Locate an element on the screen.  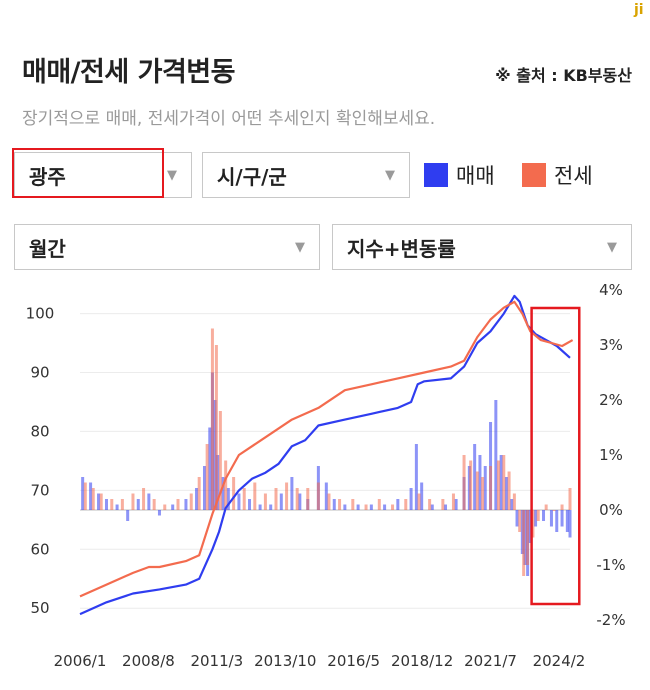
legend-jeonse: 전세 is located at coordinates (557, 175).